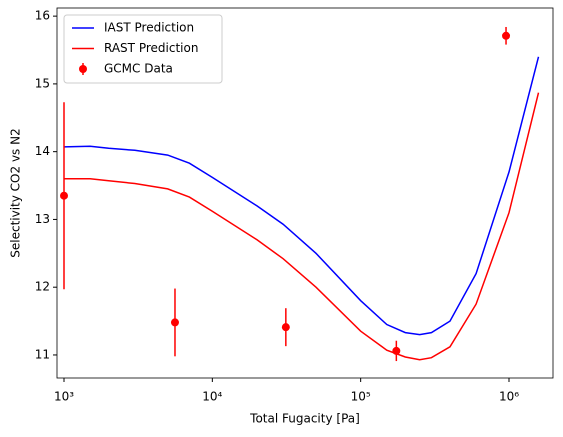 The height and width of the screenshot is (437, 563). I want to click on x-tick-label: 10³, so click(64, 397).